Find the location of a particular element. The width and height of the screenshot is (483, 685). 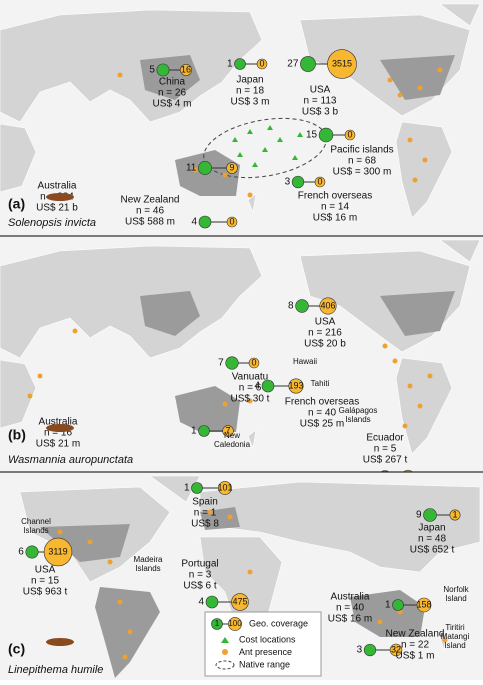

region-n: n = 15 is located at coordinates (45, 581).